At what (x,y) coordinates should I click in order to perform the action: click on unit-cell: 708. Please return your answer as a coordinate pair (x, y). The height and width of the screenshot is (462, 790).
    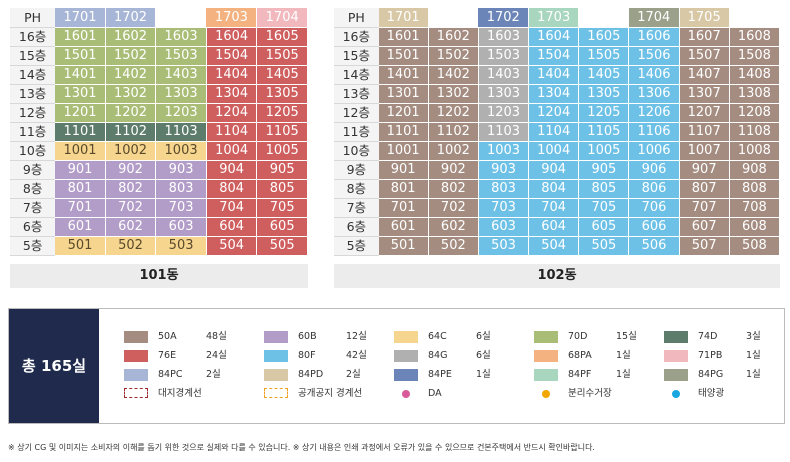
    Looking at the image, I should click on (755, 208).